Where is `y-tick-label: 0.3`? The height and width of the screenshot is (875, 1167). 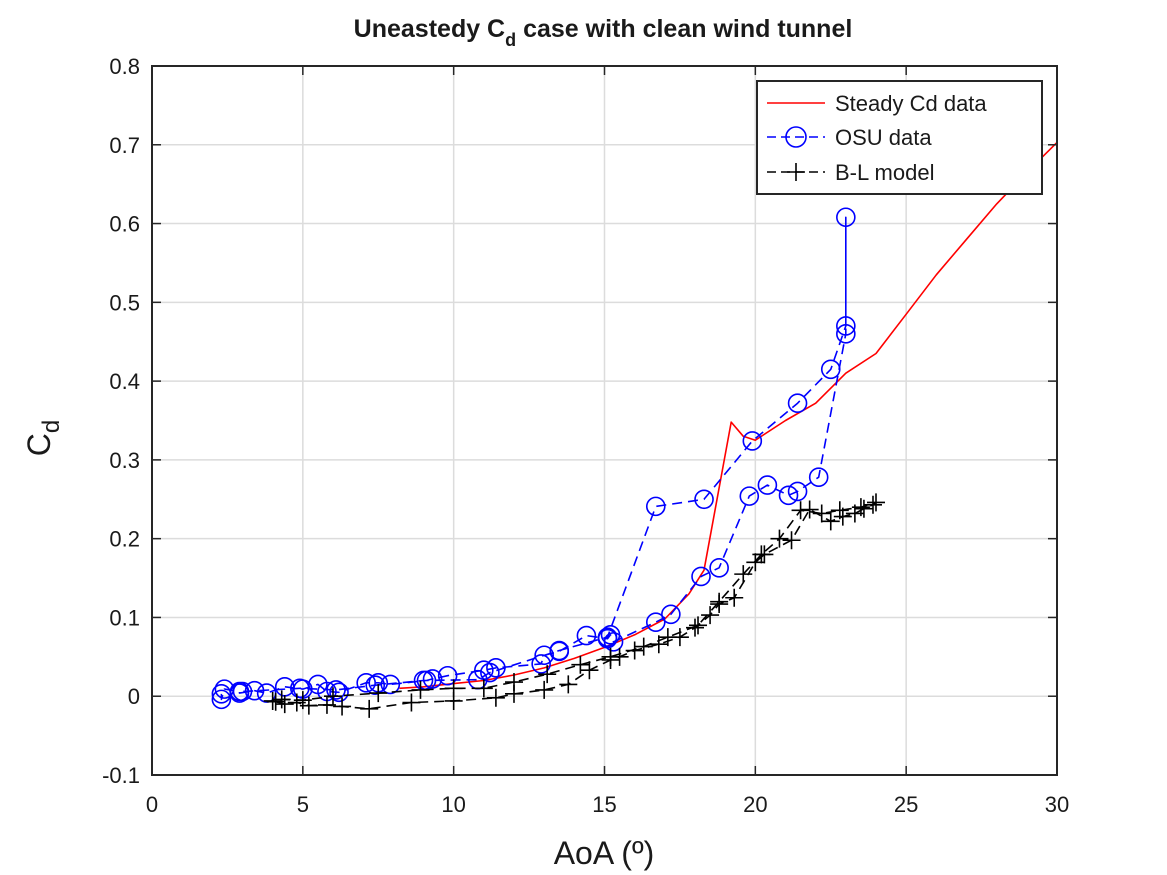
y-tick-label: 0.3 is located at coordinates (124, 460).